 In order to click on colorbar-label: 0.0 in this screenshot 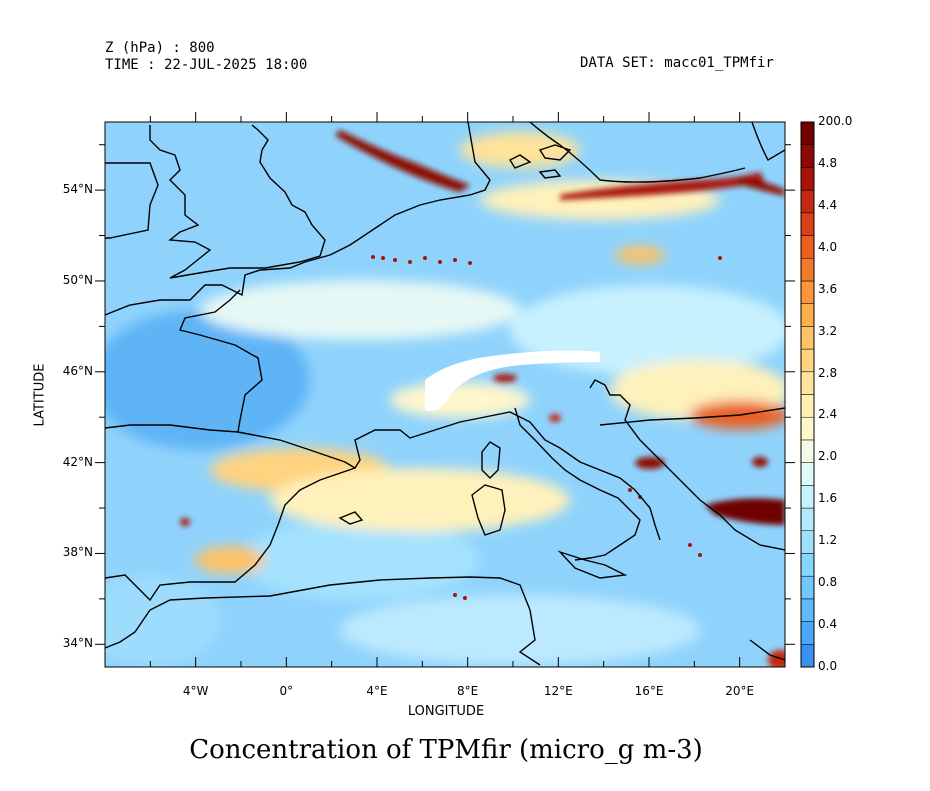, I will do `click(828, 666)`.